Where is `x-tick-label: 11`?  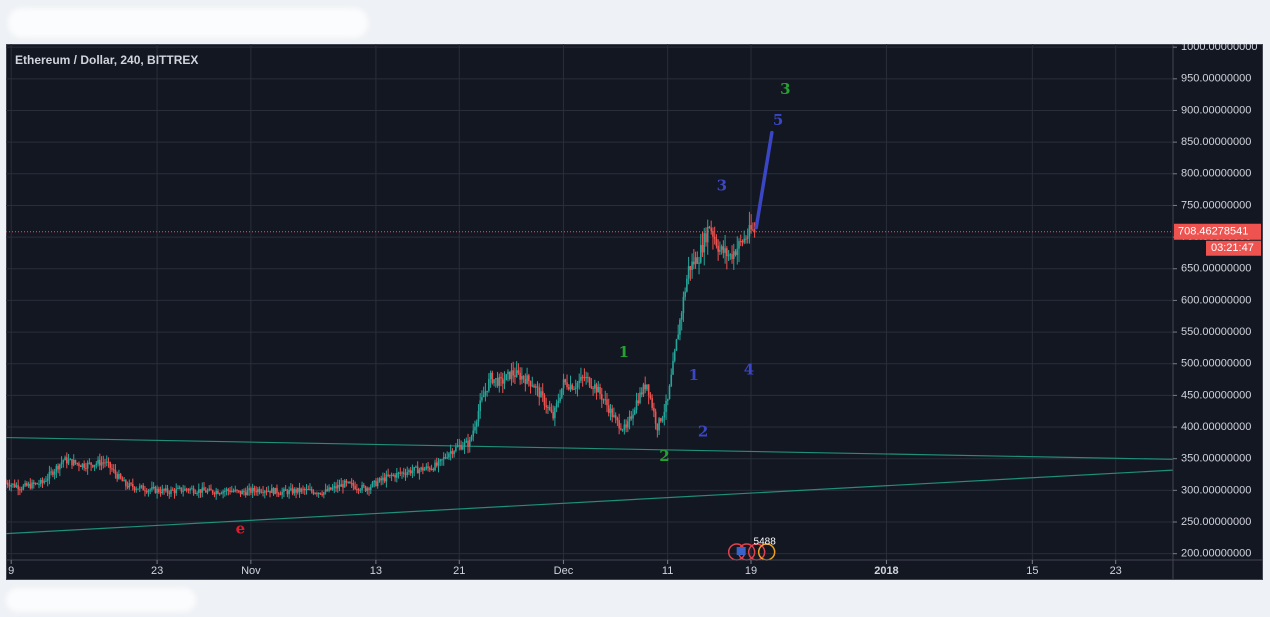
x-tick-label: 11 is located at coordinates (667, 571).